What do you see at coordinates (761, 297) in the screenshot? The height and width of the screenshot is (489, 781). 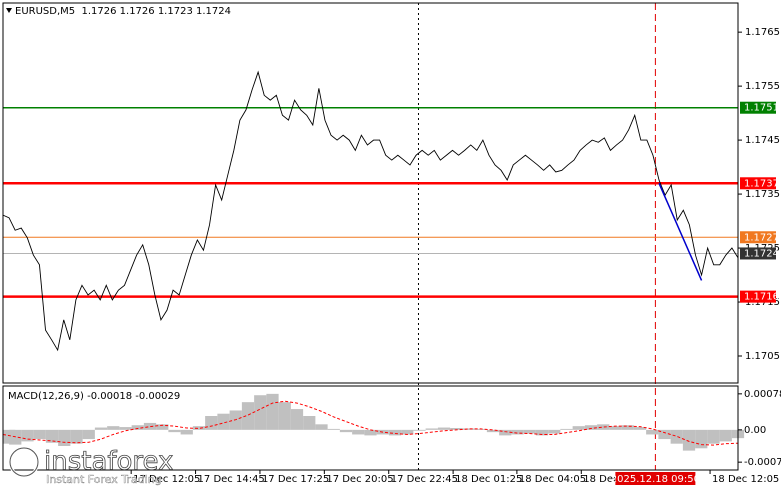 I see `level-label: 1.1716` at bounding box center [761, 297].